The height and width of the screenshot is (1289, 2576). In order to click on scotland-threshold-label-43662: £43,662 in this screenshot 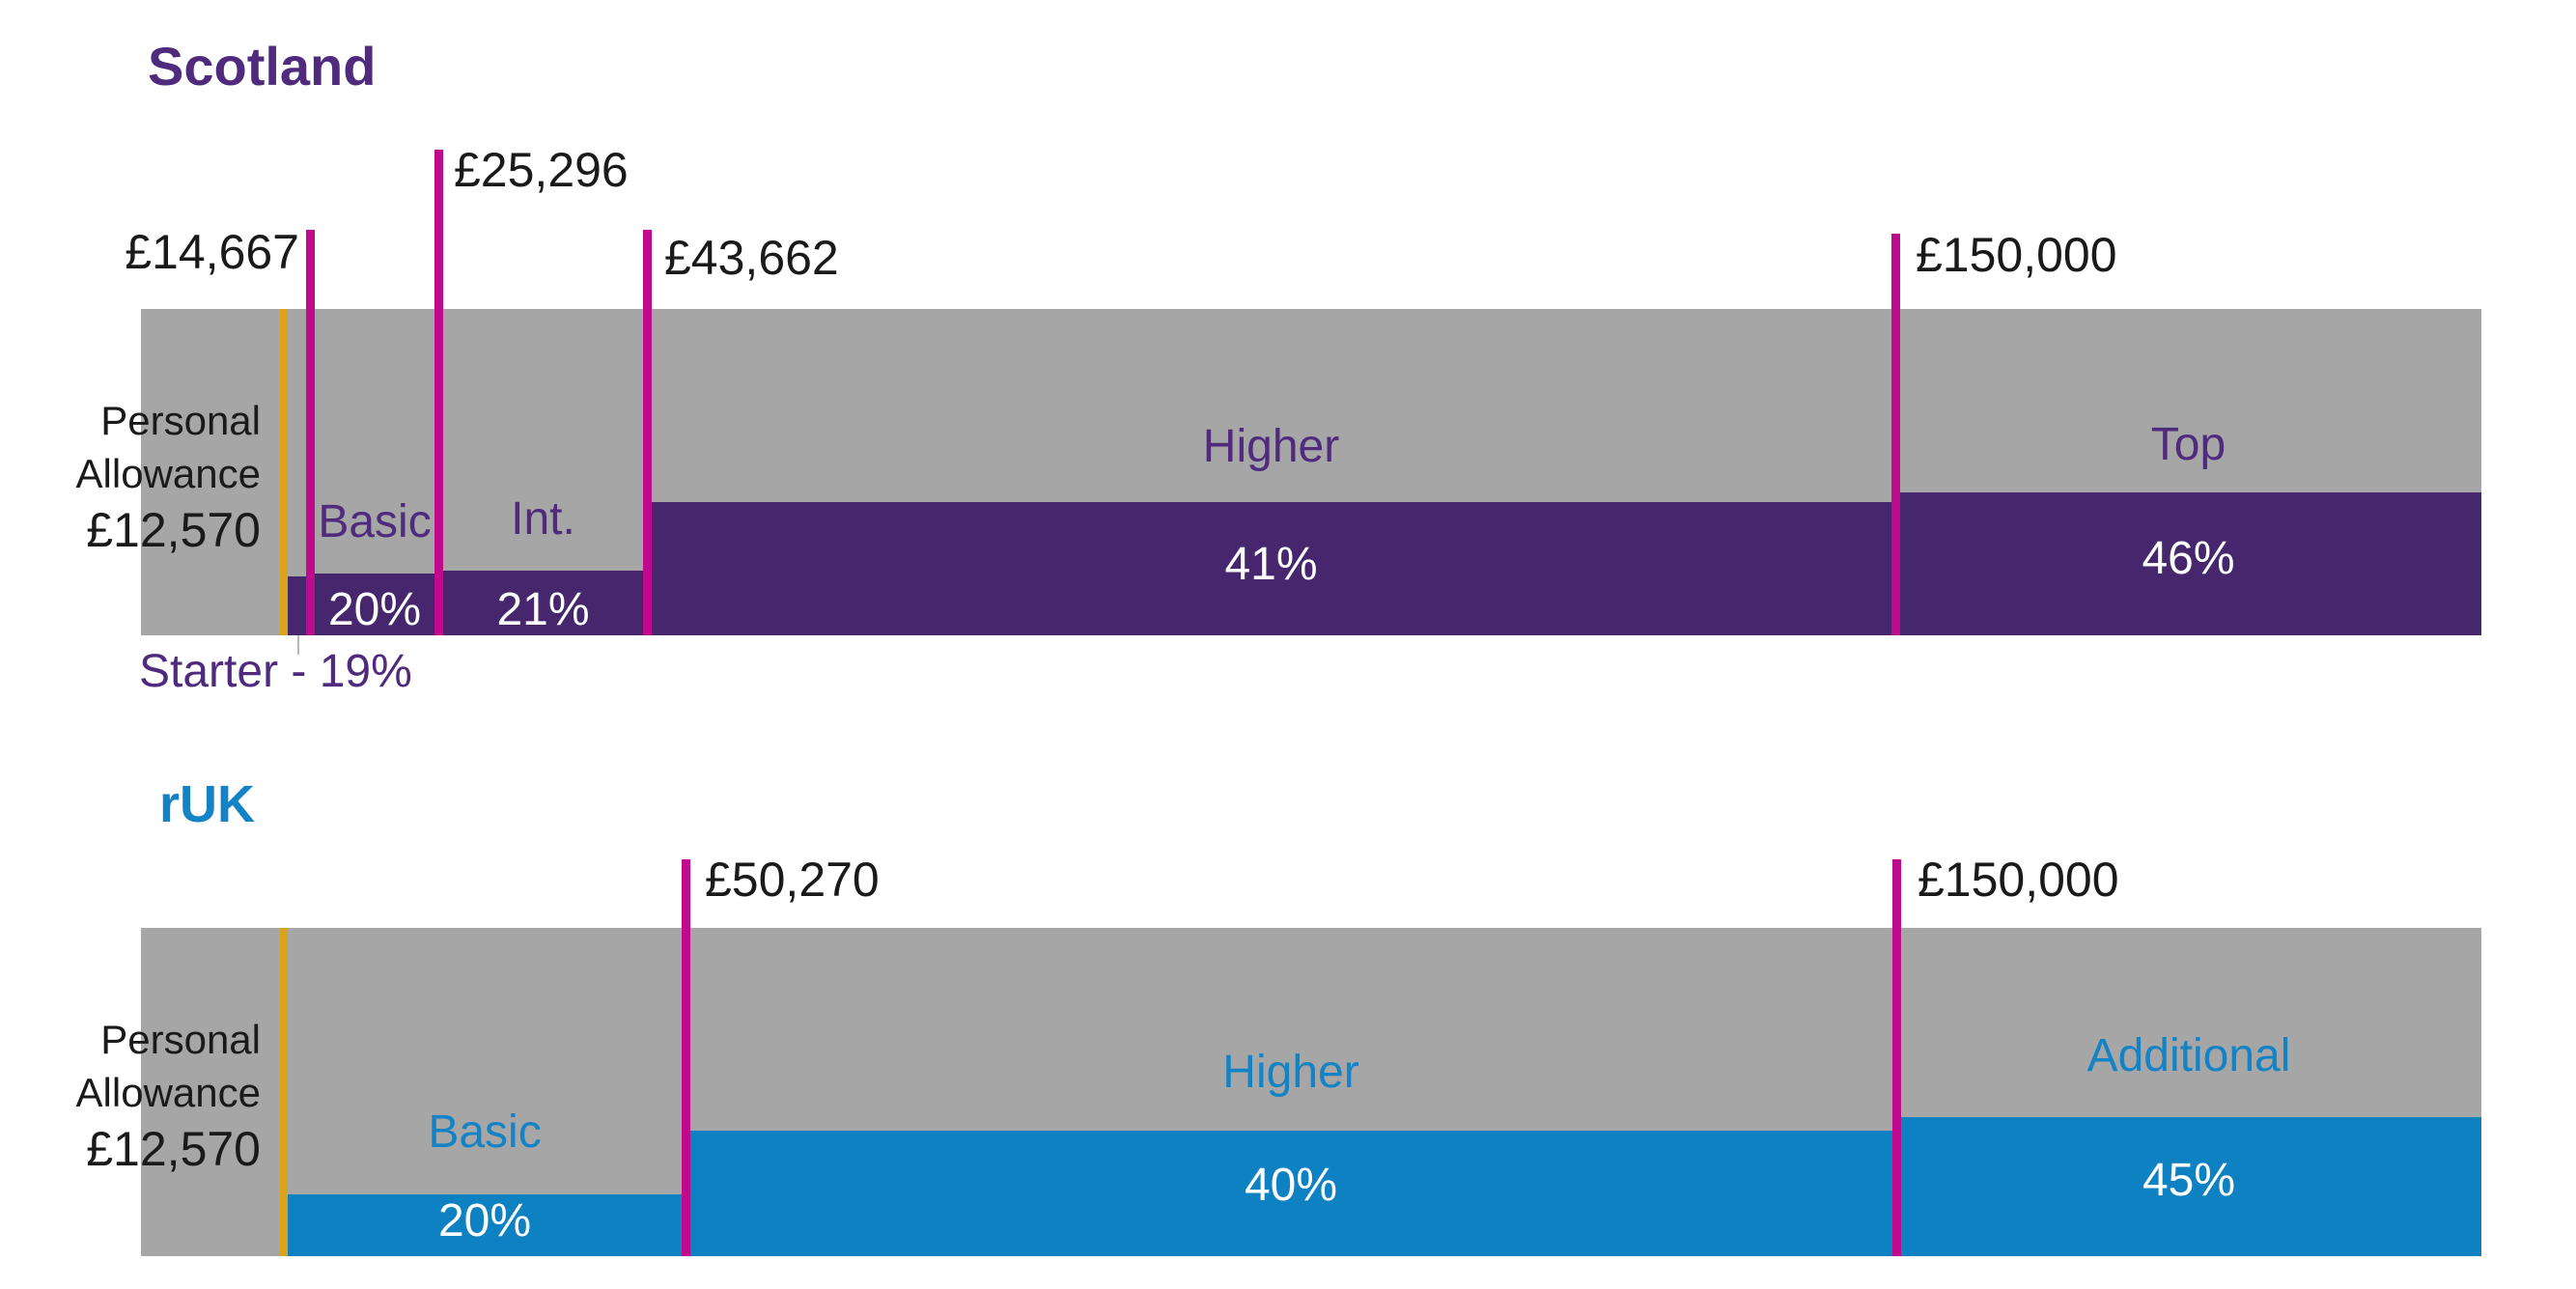, I will do `click(752, 258)`.